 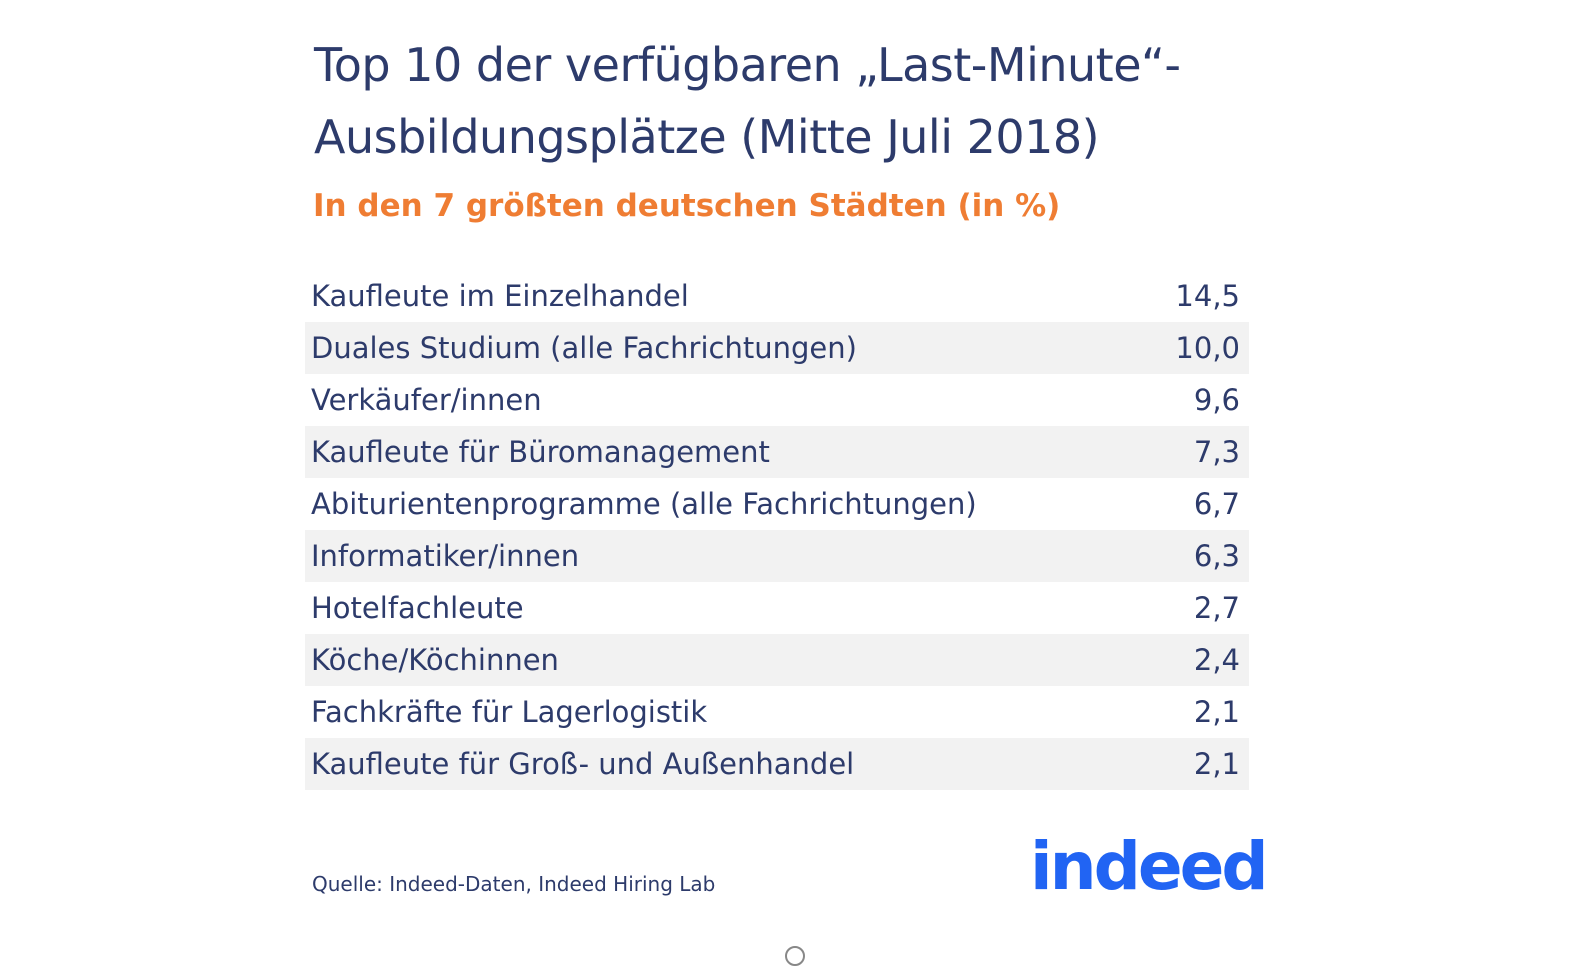 What do you see at coordinates (1216, 556) in the screenshot?
I see `row-value: 6,3` at bounding box center [1216, 556].